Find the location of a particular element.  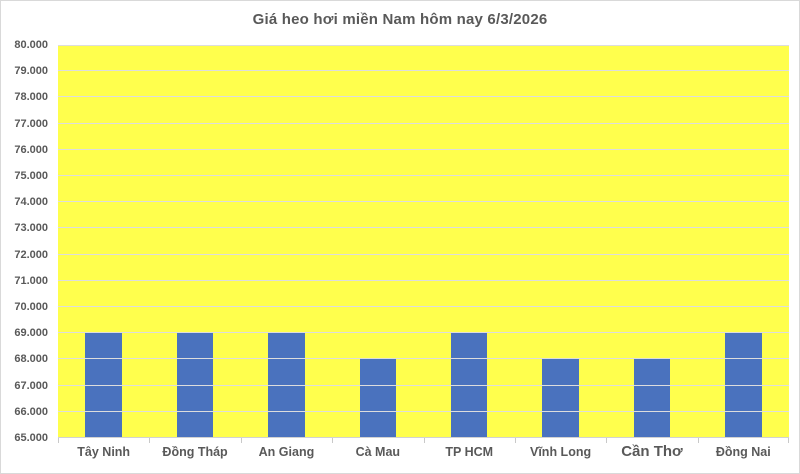

y-axis-tick-label: 80.000 is located at coordinates (31, 45).